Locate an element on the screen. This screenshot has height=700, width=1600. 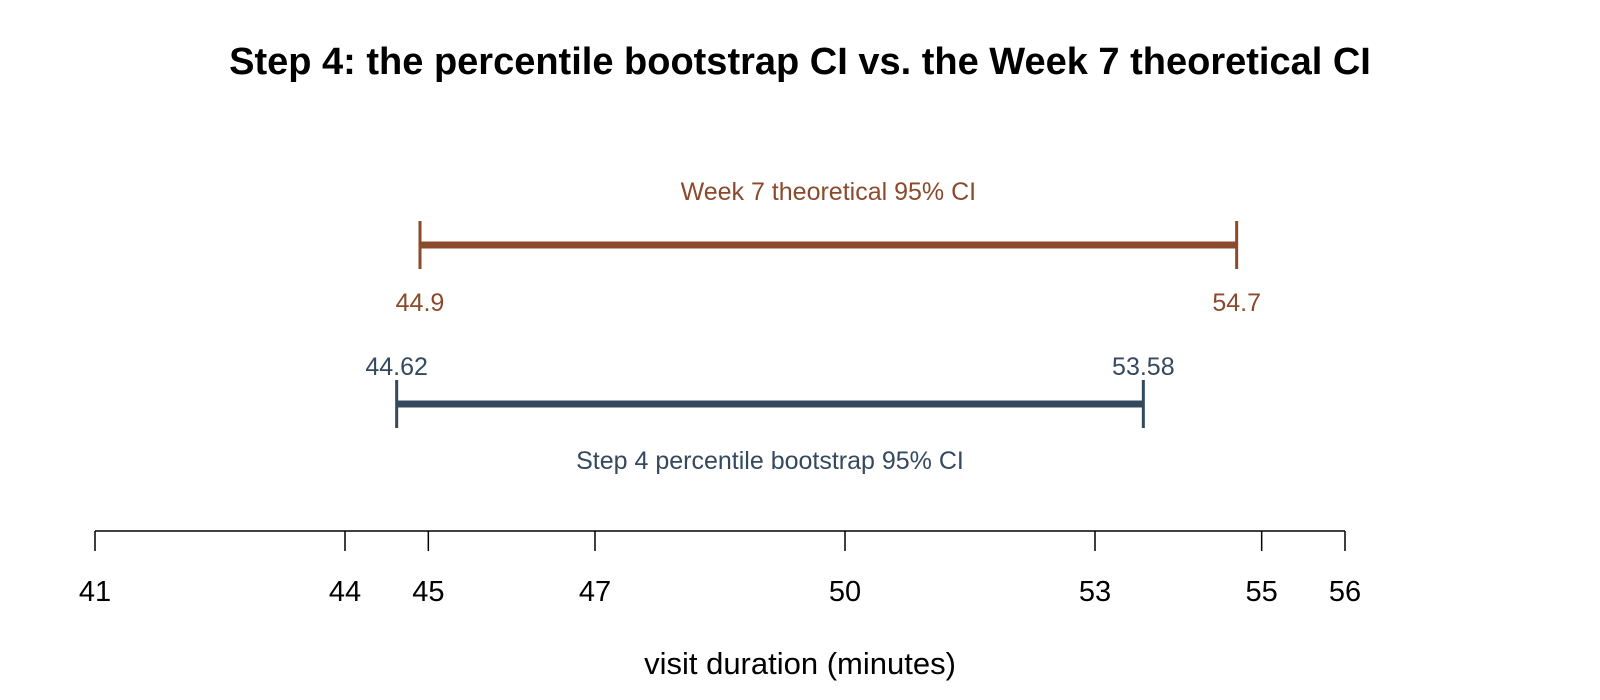
week7-ci-lower-label: 44.9 is located at coordinates (420, 303).